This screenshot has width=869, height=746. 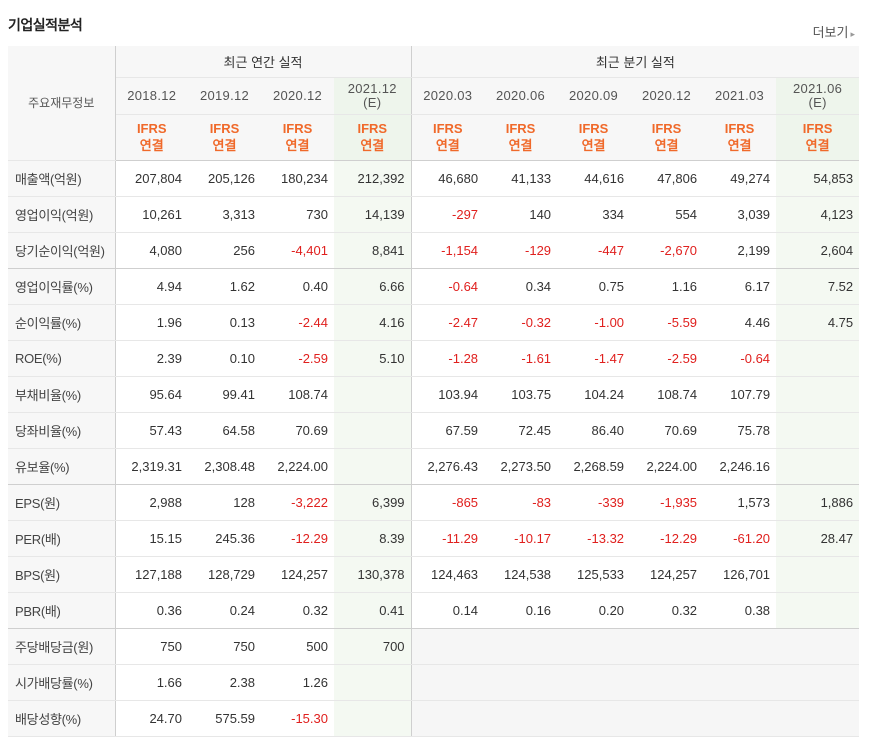 I want to click on table-cell: 2.39, so click(x=151, y=358).